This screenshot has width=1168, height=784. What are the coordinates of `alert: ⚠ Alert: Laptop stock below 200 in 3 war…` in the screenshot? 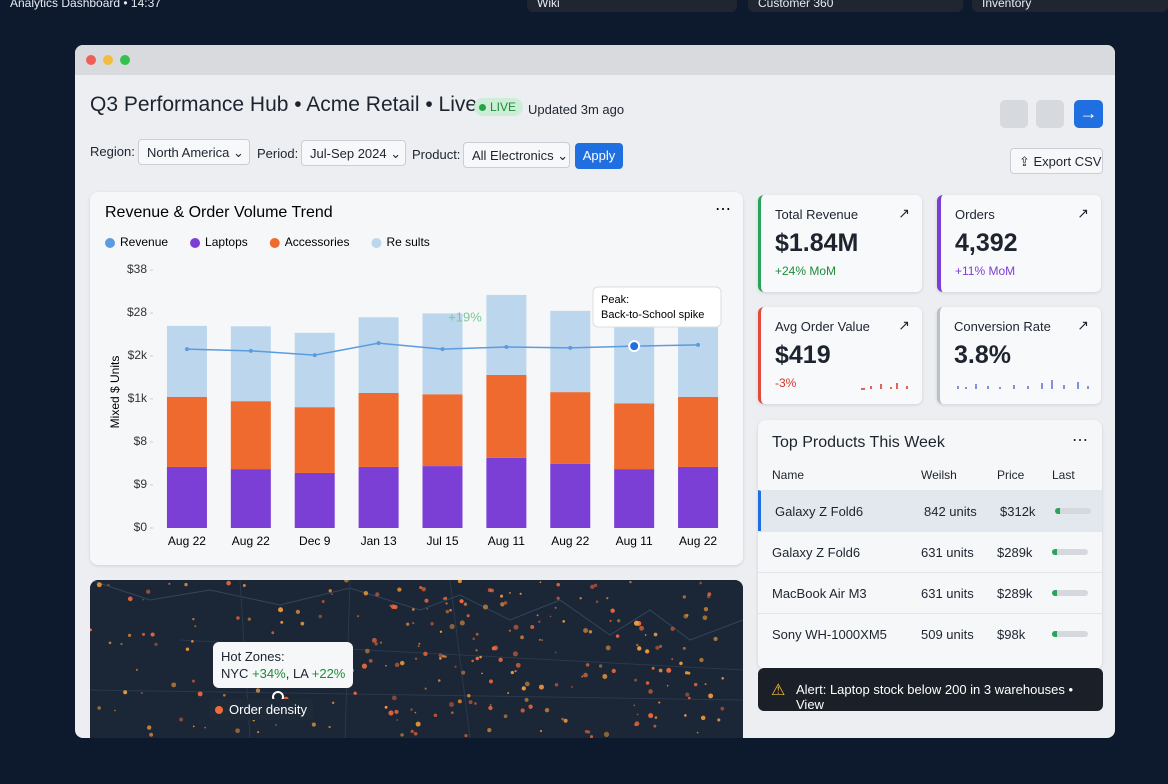 It's located at (930, 690).